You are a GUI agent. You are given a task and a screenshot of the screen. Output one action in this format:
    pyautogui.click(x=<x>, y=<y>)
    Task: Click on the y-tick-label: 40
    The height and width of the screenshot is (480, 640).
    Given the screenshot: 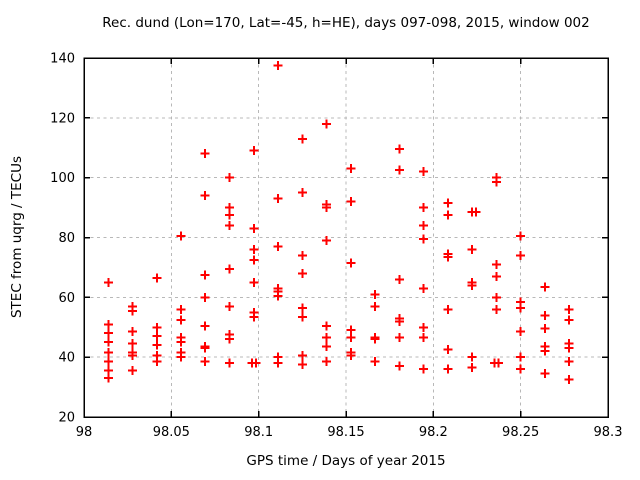 What is the action you would take?
    pyautogui.click(x=66, y=358)
    